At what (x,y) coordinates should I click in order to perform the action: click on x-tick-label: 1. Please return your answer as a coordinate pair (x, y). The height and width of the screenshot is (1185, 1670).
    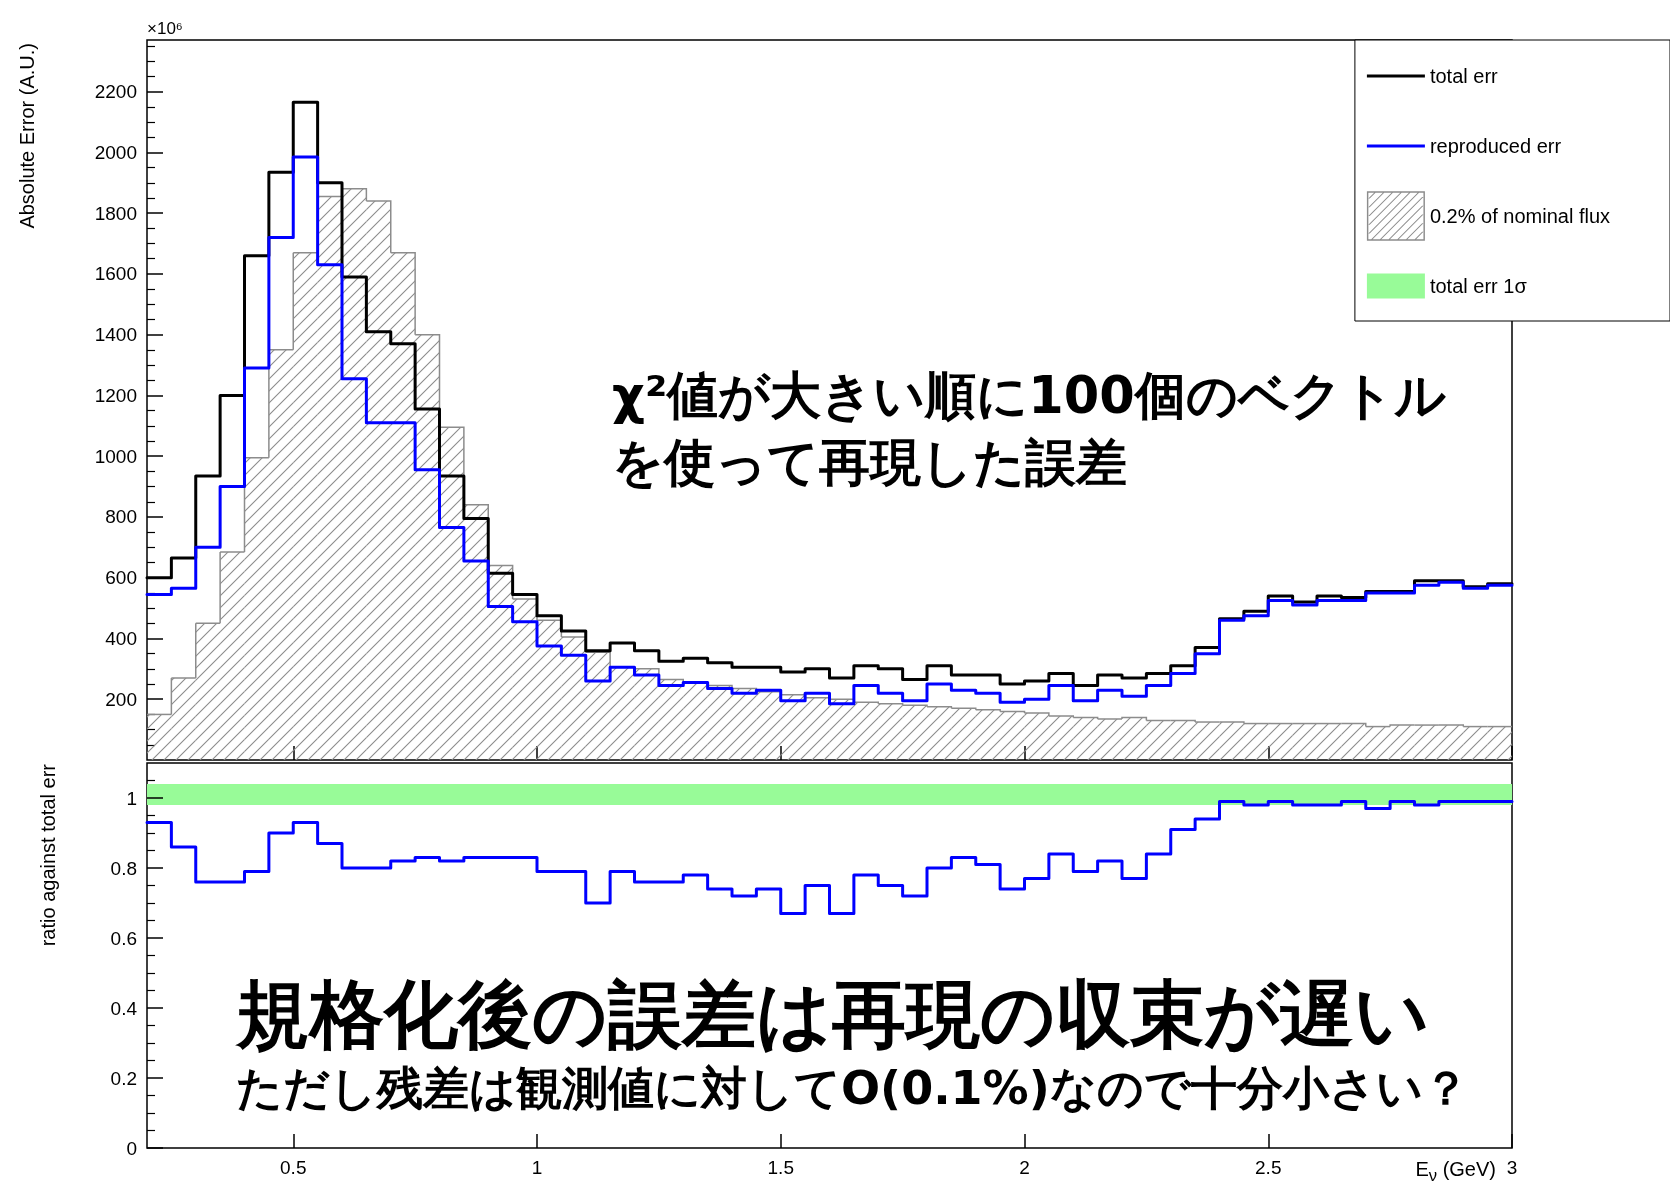
    Looking at the image, I should click on (537, 1167).